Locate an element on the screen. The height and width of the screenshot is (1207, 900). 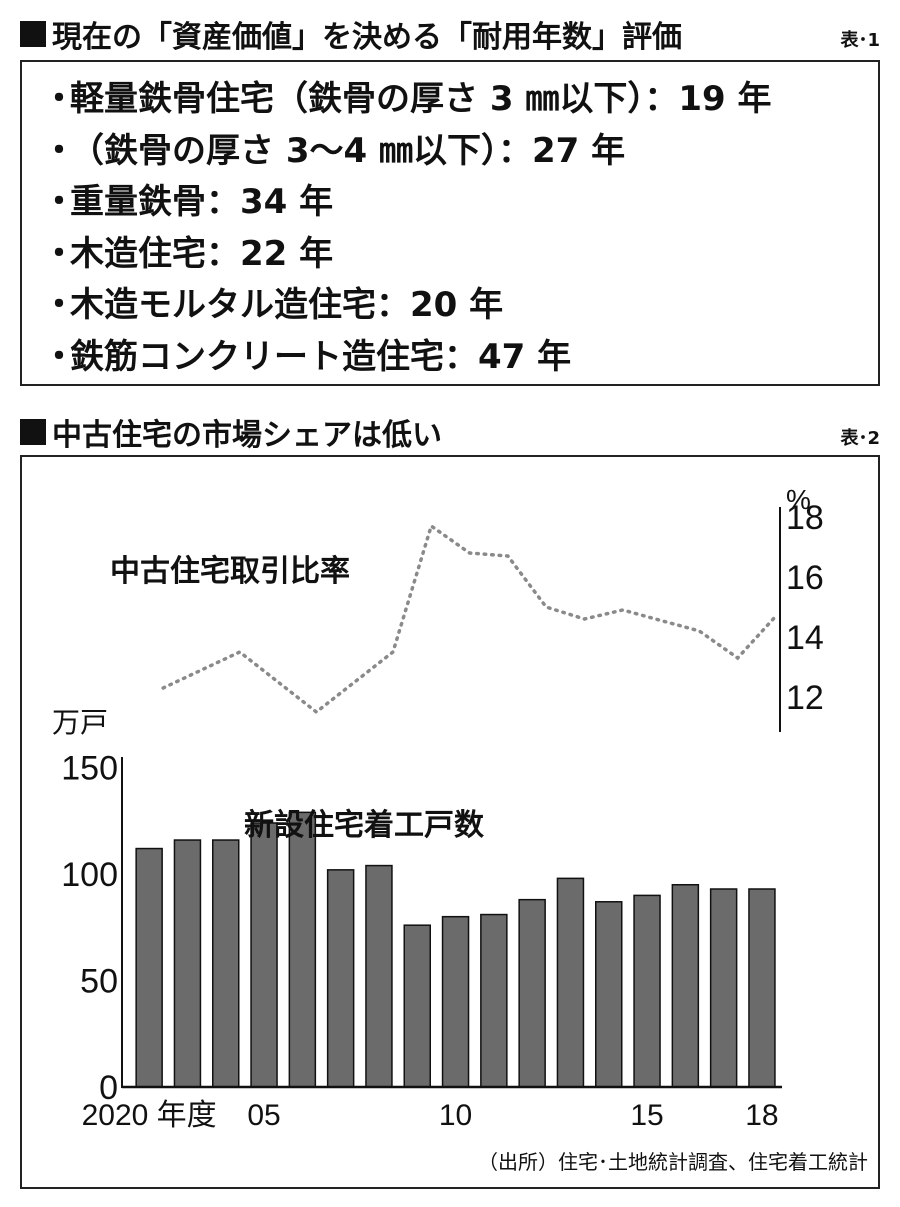
table1-label: 表･1 is located at coordinates (860, 40).